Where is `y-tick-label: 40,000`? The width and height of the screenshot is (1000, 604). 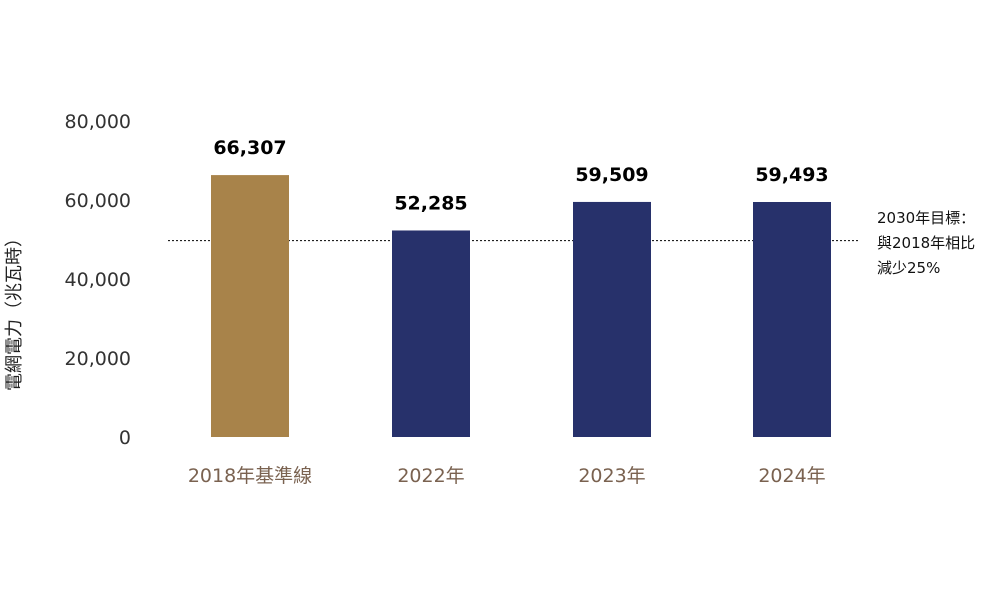
y-tick-label: 40,000 is located at coordinates (98, 280).